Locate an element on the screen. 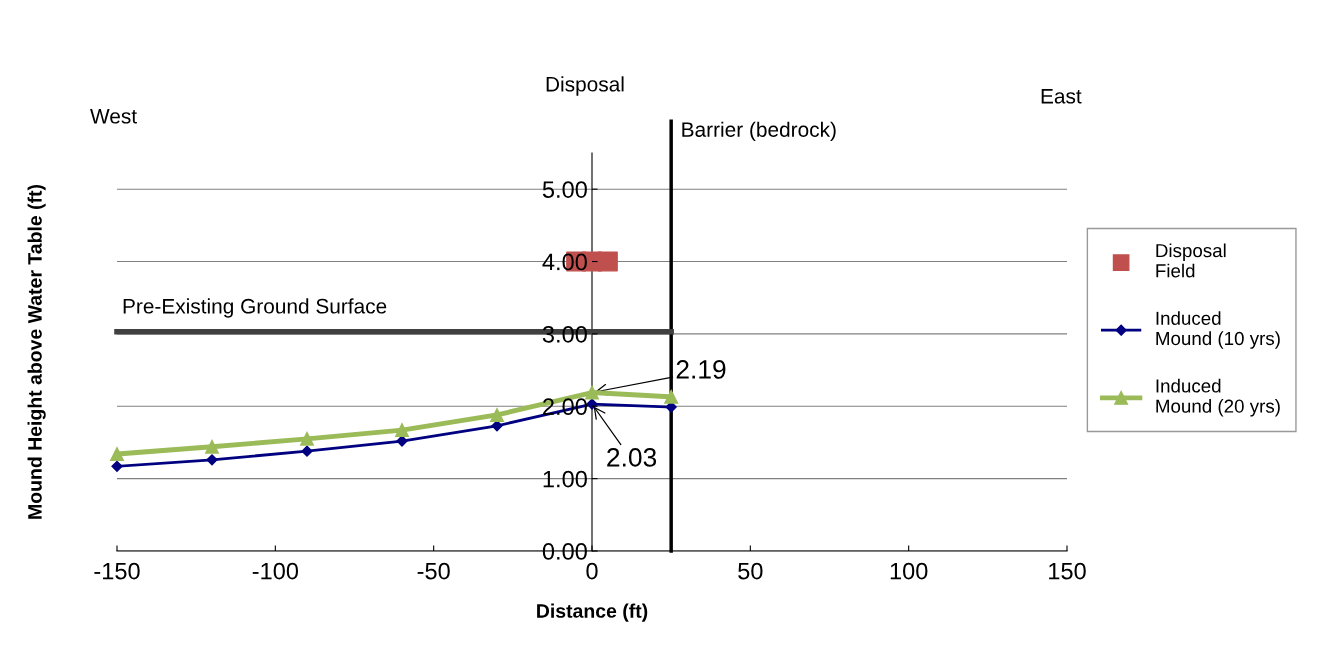  y-axis-title: Mound Height above Water Table (ft) is located at coordinates (36, 351).